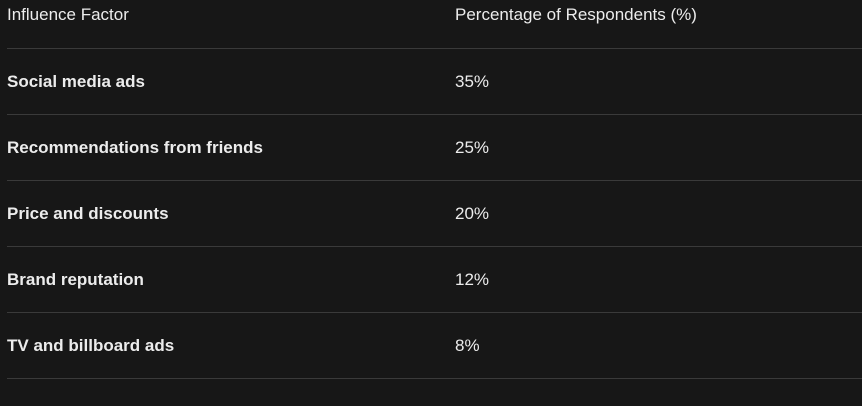 The image size is (862, 406). I want to click on table-cell: 8%, so click(467, 345).